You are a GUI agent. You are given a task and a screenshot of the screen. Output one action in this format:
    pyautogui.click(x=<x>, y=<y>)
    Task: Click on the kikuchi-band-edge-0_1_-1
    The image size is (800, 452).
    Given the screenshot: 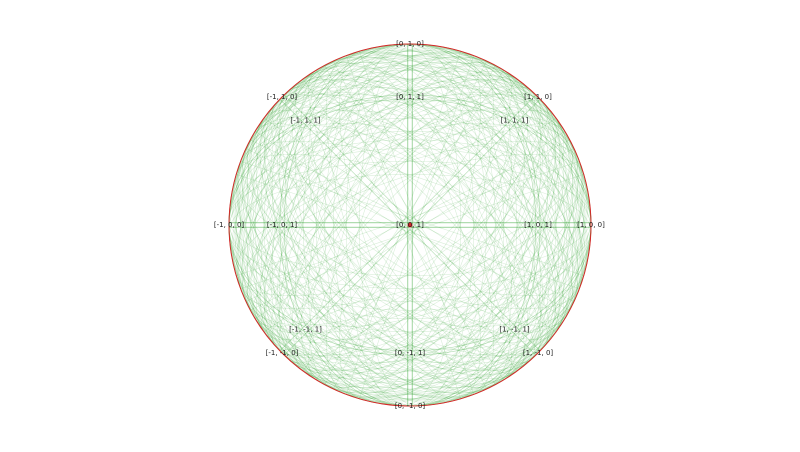 What is the action you would take?
    pyautogui.click(x=410, y=163)
    